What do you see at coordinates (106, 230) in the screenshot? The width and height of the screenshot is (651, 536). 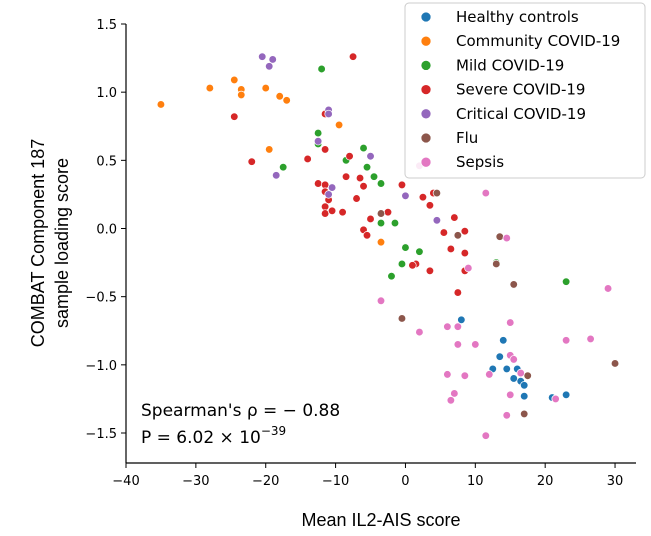 I see `y-tick-label: 0.0` at bounding box center [106, 230].